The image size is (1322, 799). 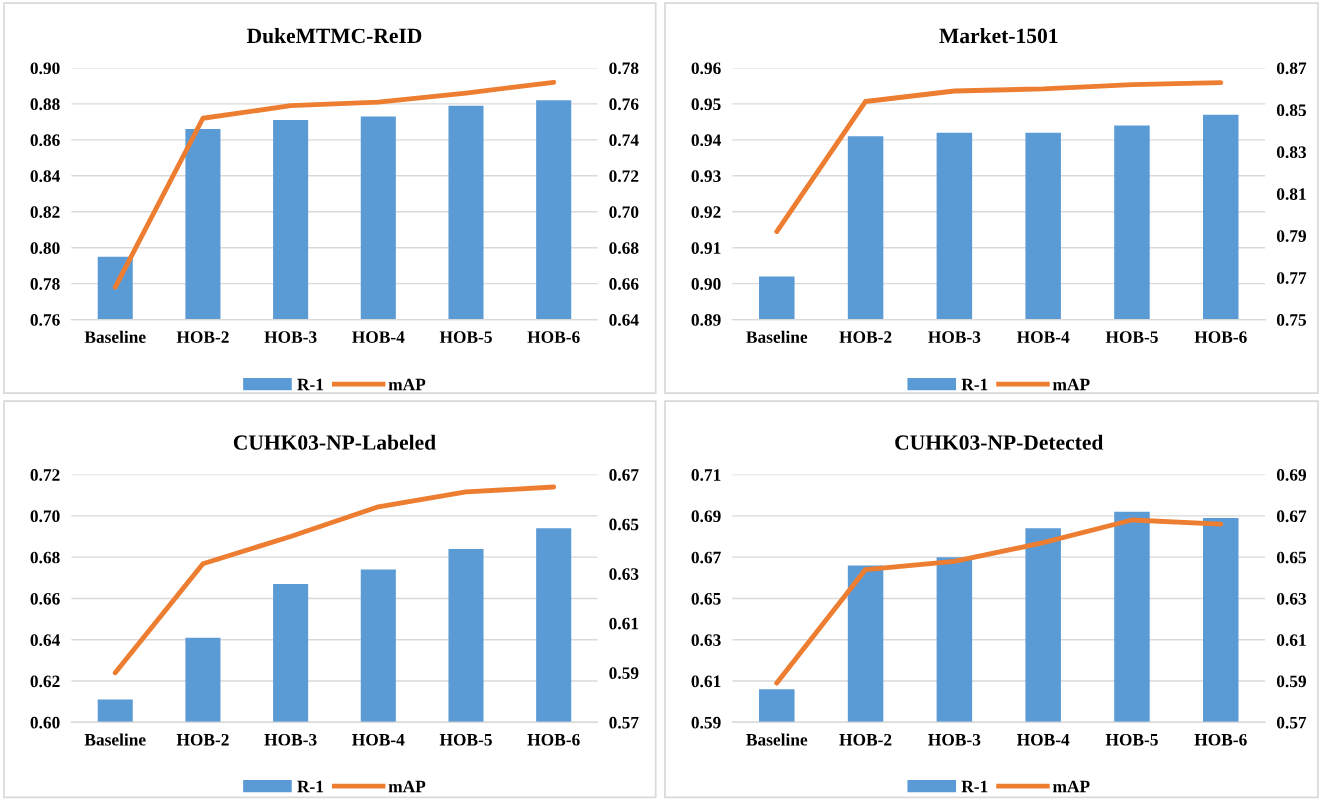 What do you see at coordinates (1291, 194) in the screenshot?
I see `y2-tick-label: 0.81` at bounding box center [1291, 194].